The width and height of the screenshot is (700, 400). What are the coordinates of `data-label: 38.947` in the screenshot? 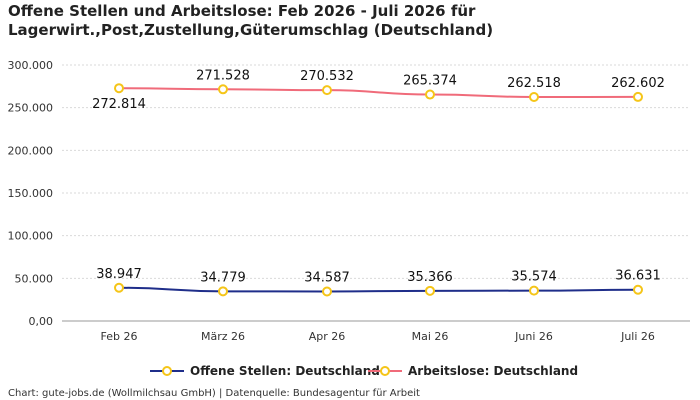 It's located at (119, 274).